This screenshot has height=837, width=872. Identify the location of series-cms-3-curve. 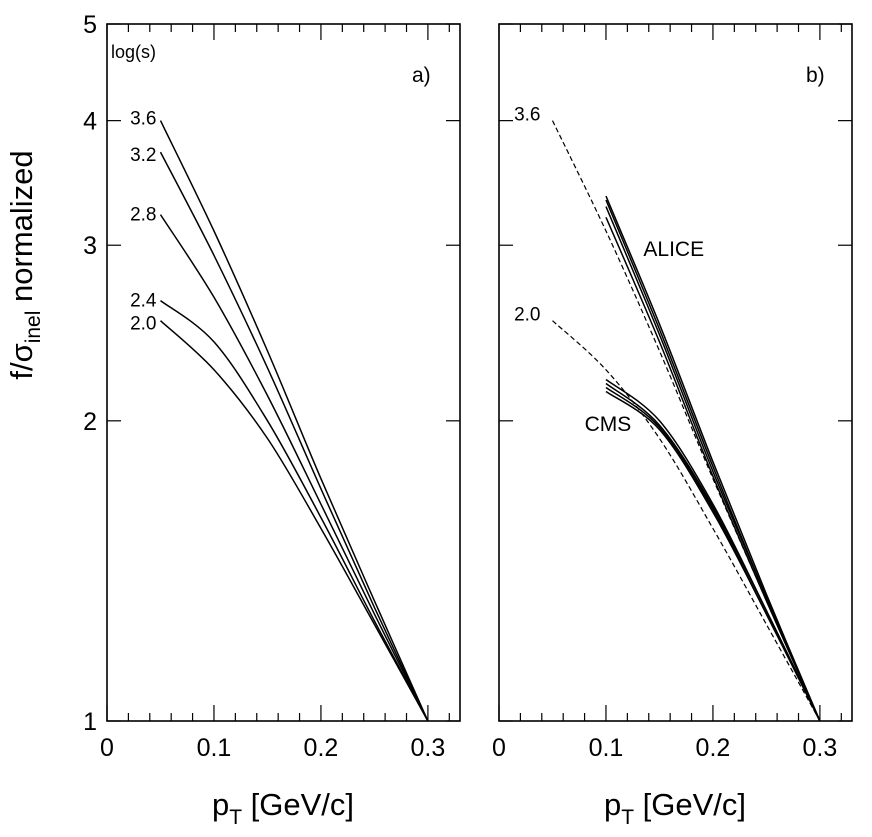
(713, 554).